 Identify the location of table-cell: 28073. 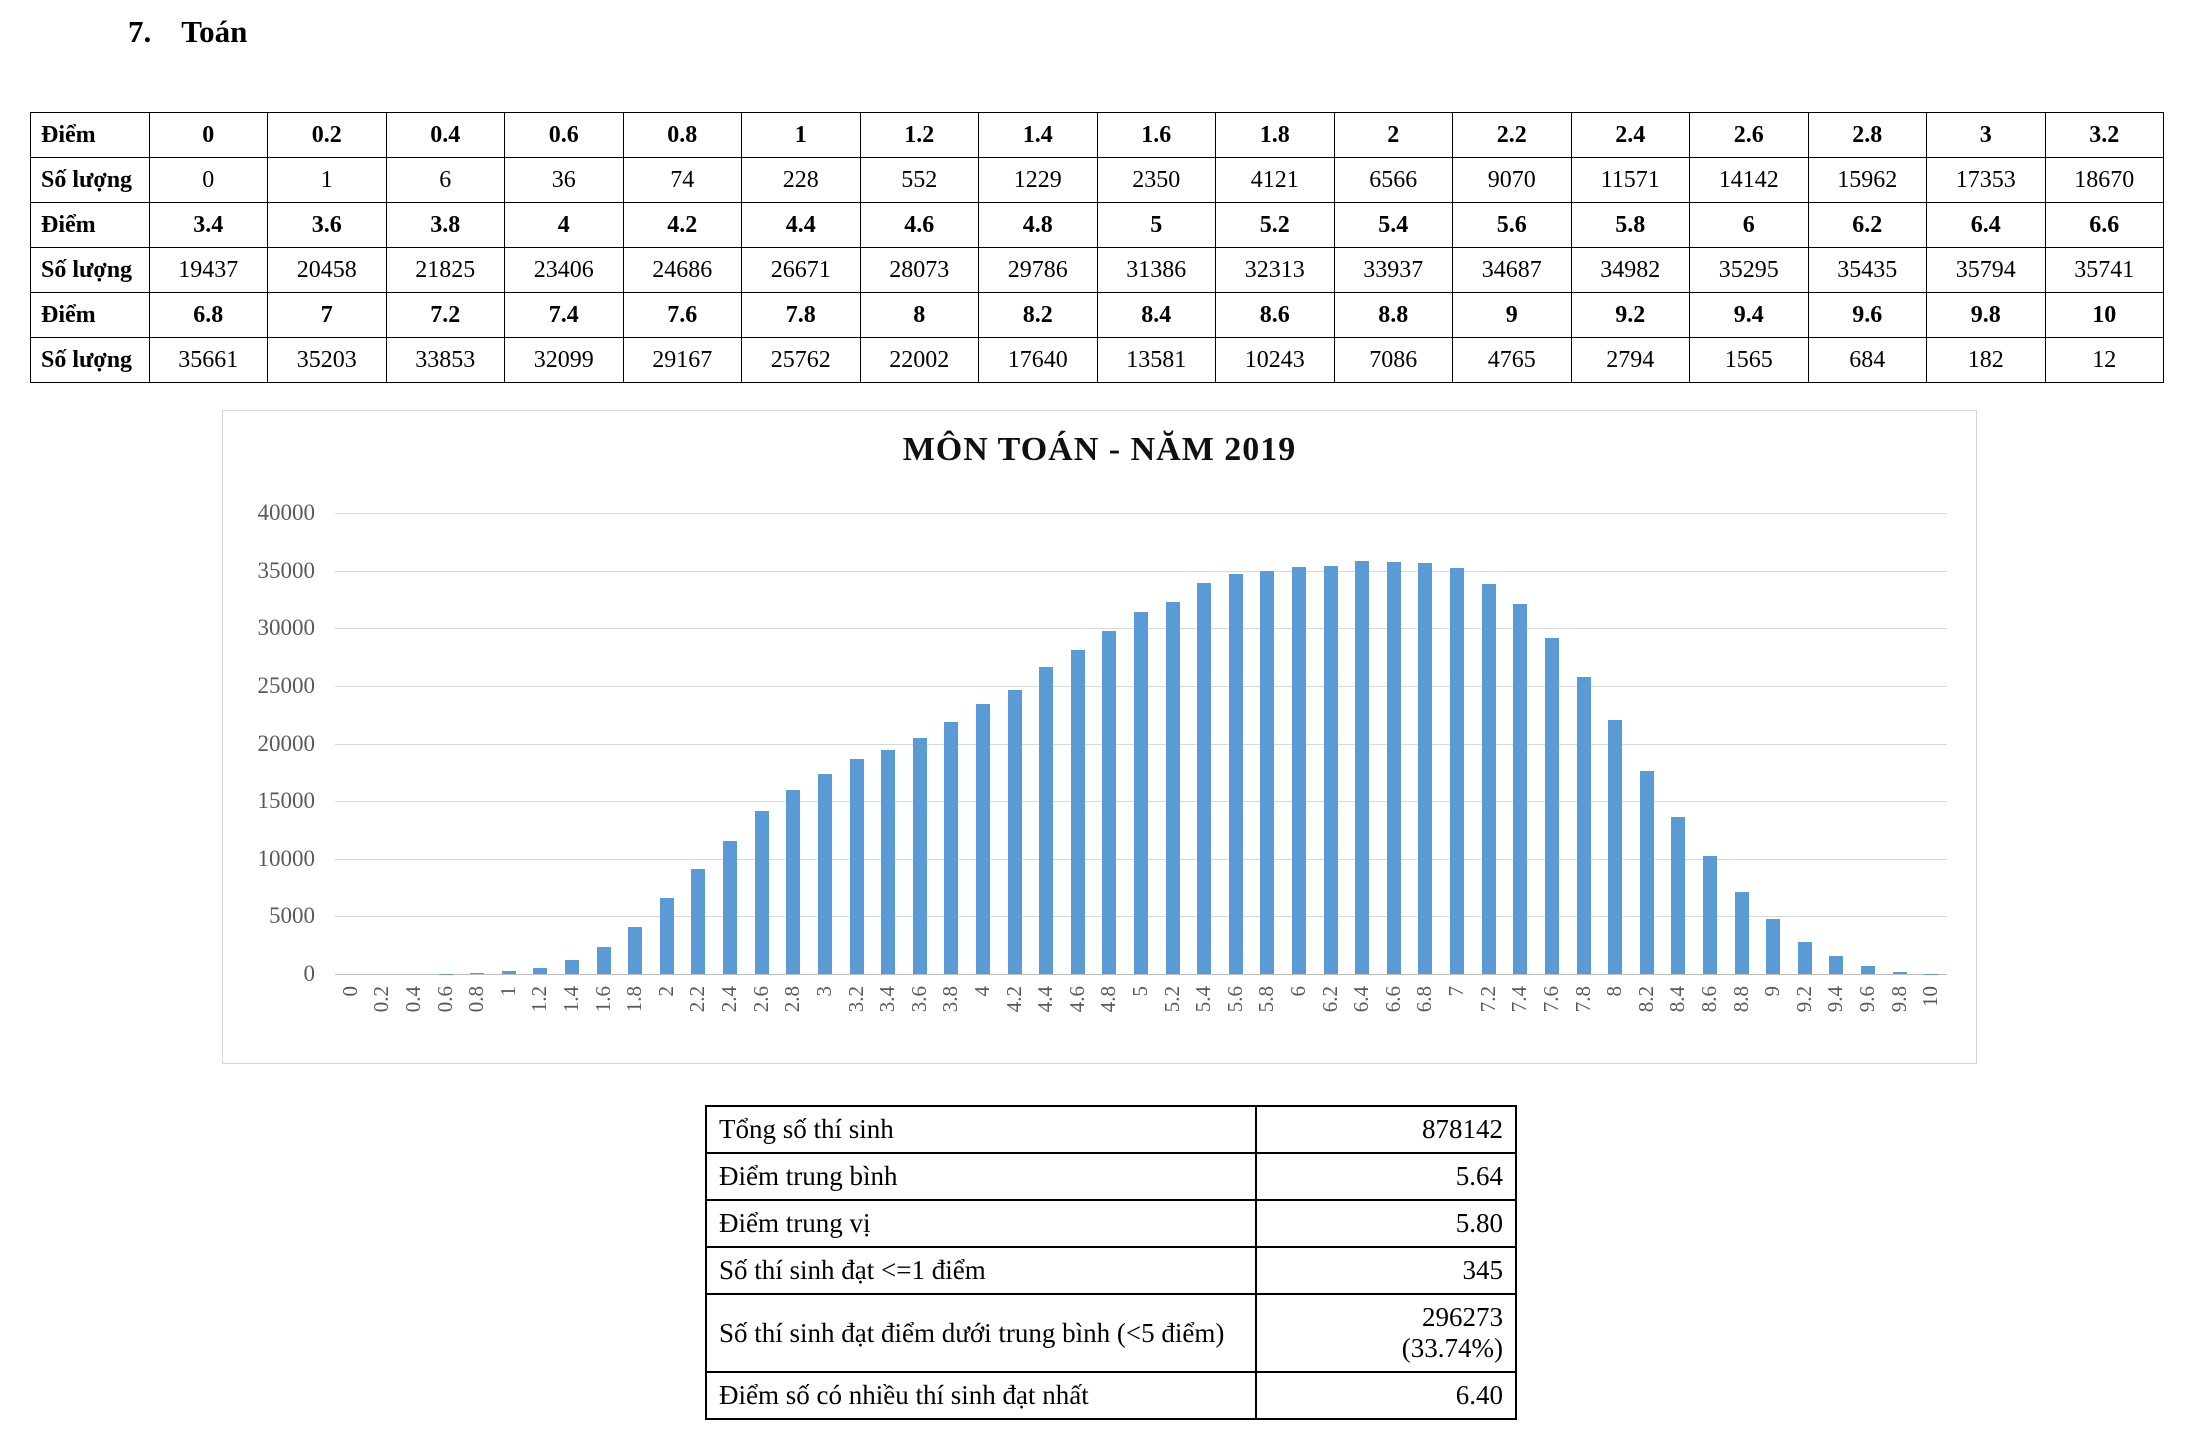
(919, 270).